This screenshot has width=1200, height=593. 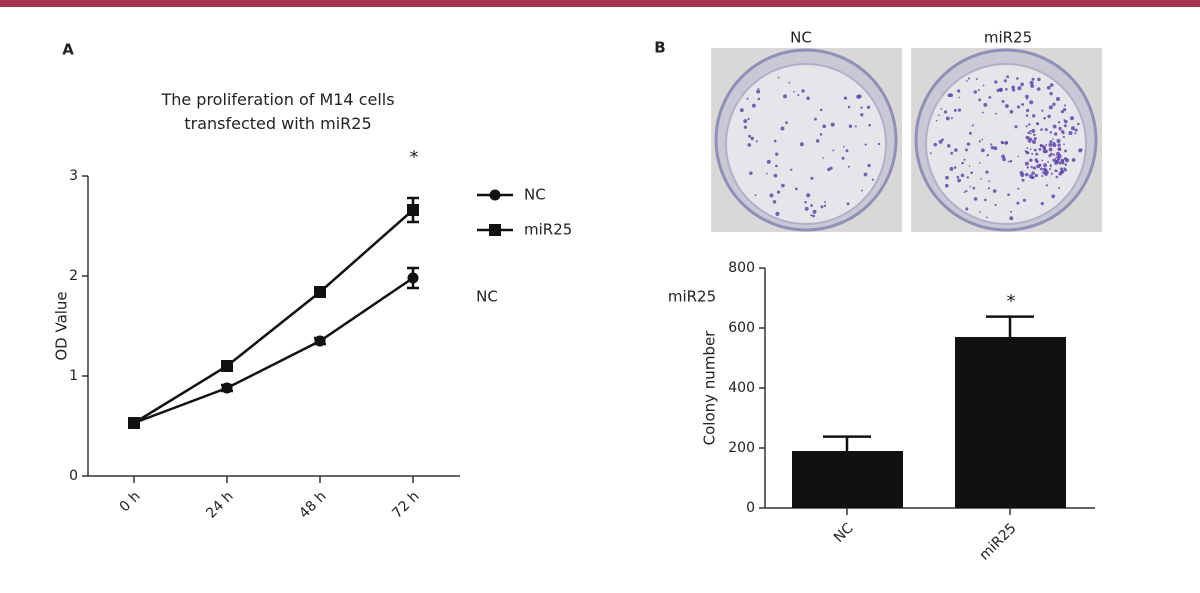 What do you see at coordinates (495, 230) in the screenshot?
I see `legend-marker` at bounding box center [495, 230].